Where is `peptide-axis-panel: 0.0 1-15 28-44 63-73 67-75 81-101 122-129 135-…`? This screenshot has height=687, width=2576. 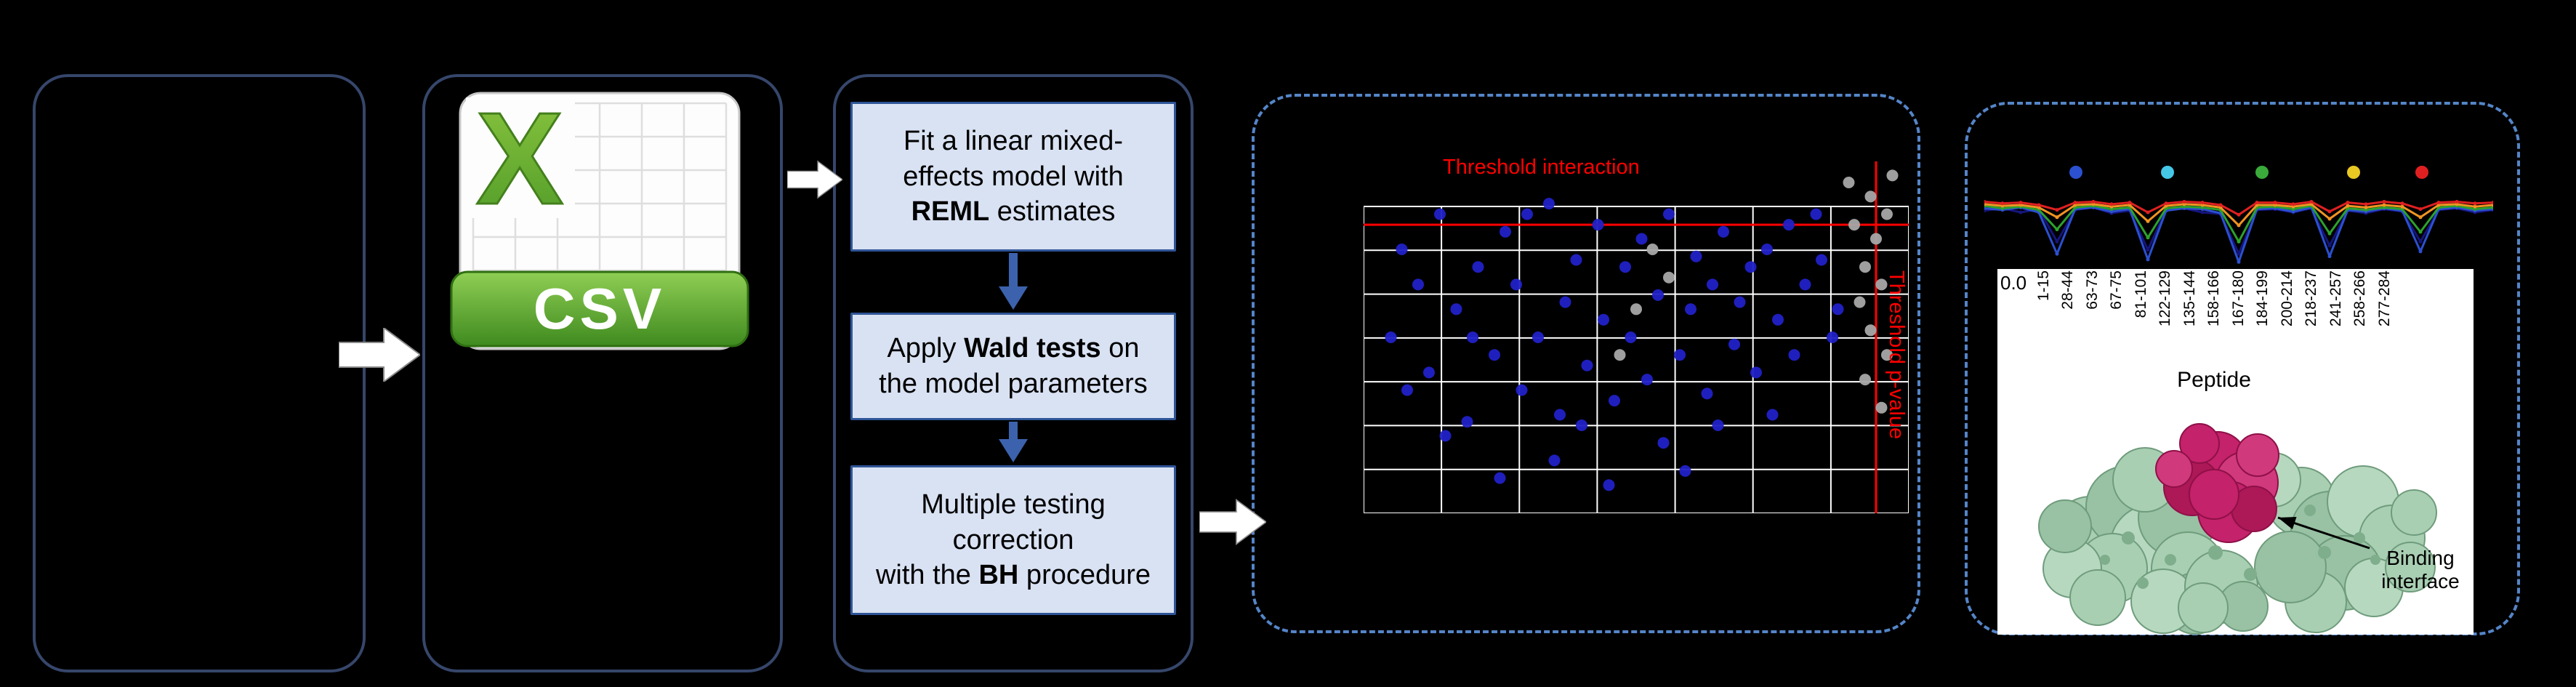
peptide-axis-panel: 0.0 1-15 28-44 63-73 67-75 81-101 122-129 135-… is located at coordinates (2235, 452).